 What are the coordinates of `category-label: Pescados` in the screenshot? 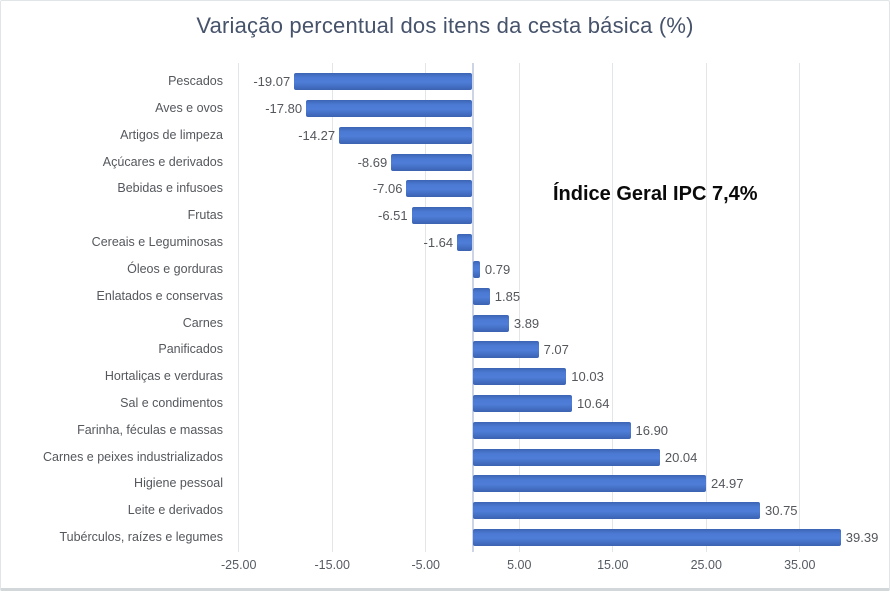 It's located at (195, 81).